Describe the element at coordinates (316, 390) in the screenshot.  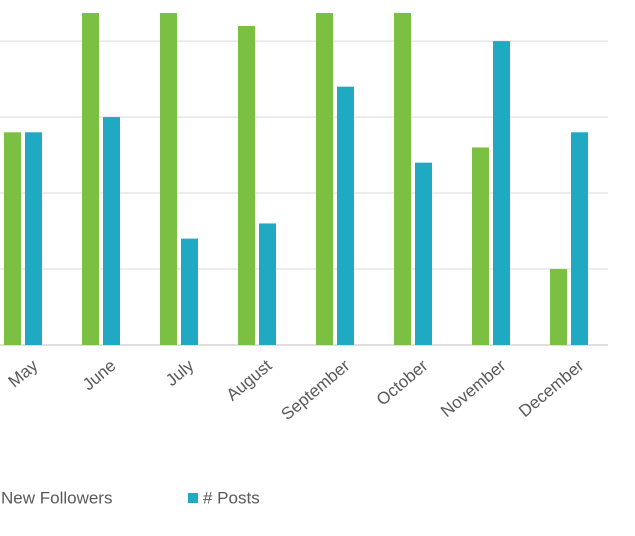
I see `x-tick-label: September` at that location.